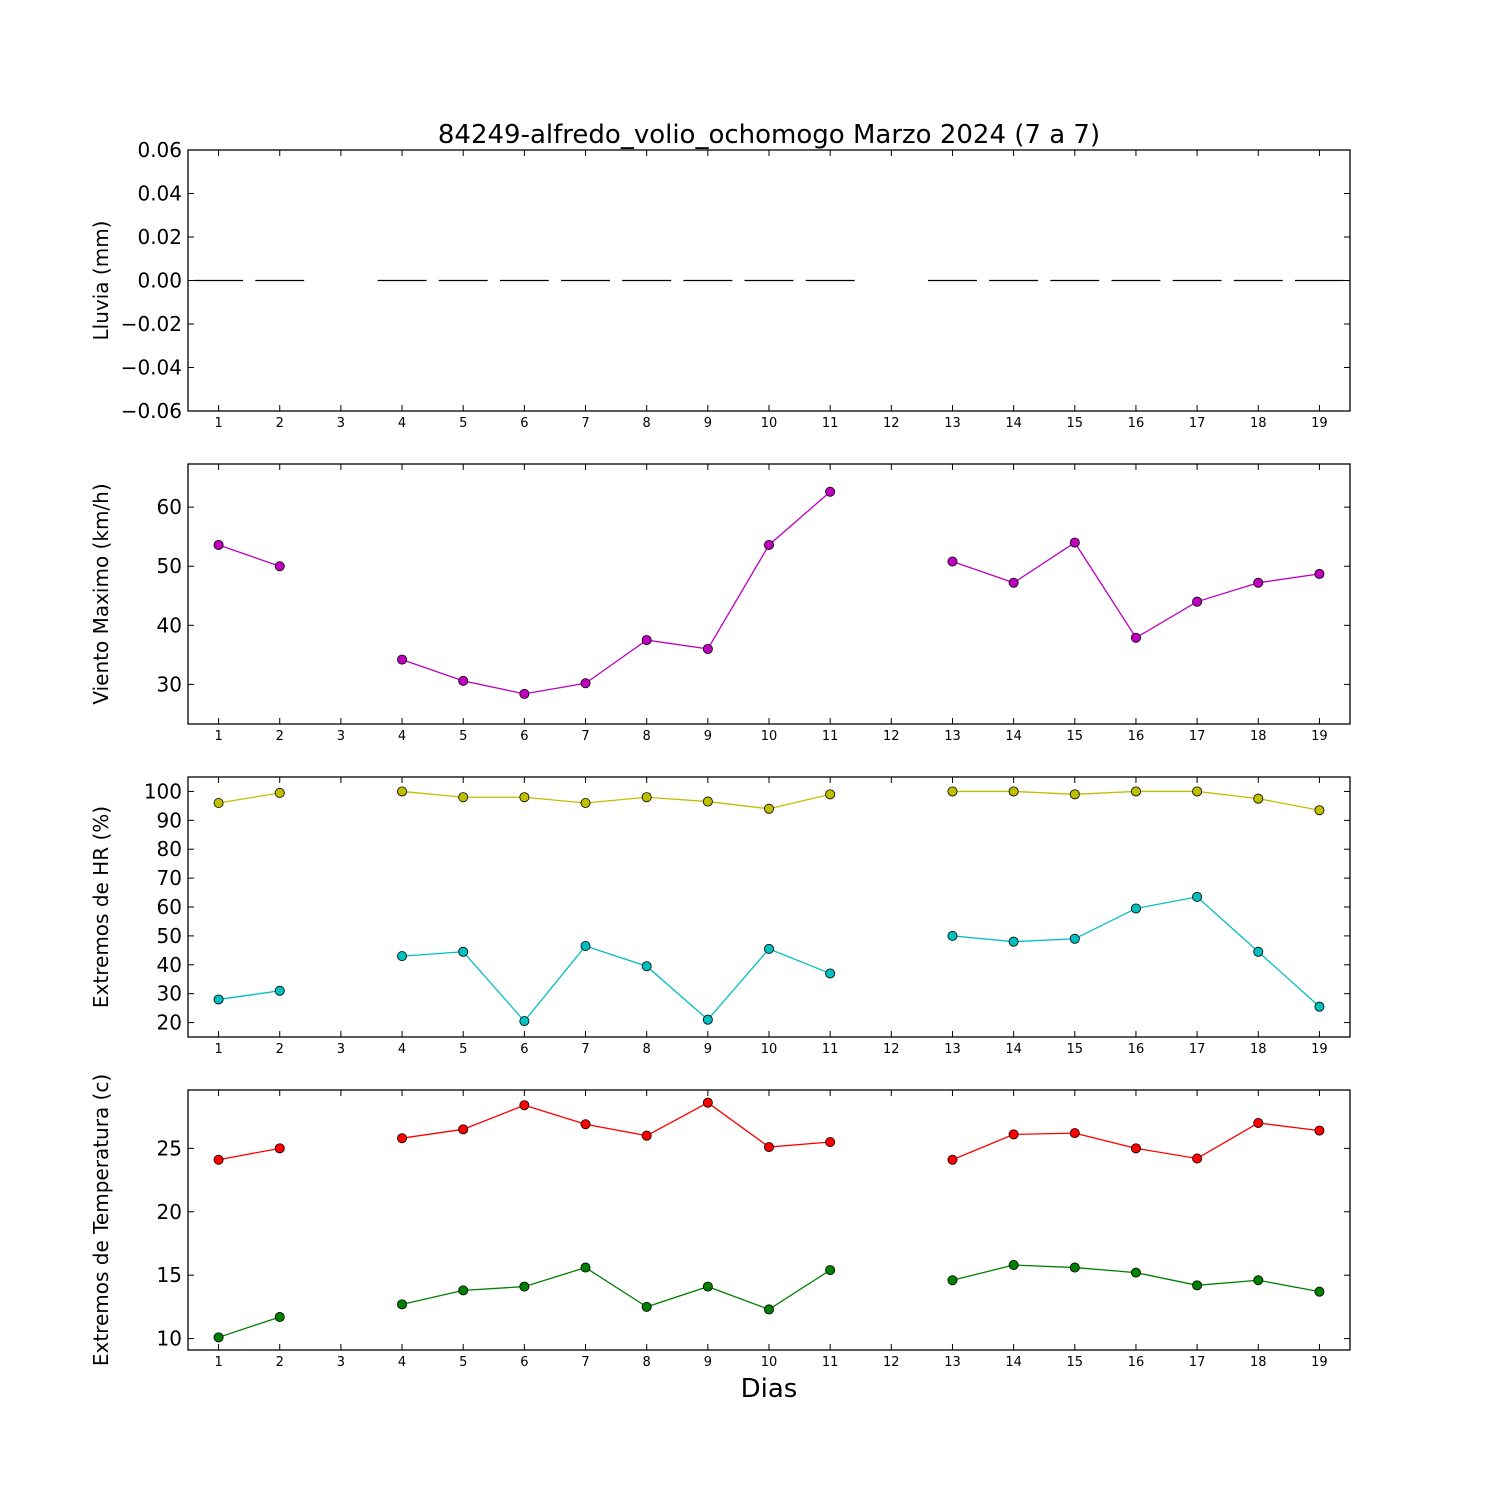 This screenshot has width=1500, height=1500. What do you see at coordinates (769, 1389) in the screenshot?
I see `x-axis-label: Dias` at bounding box center [769, 1389].